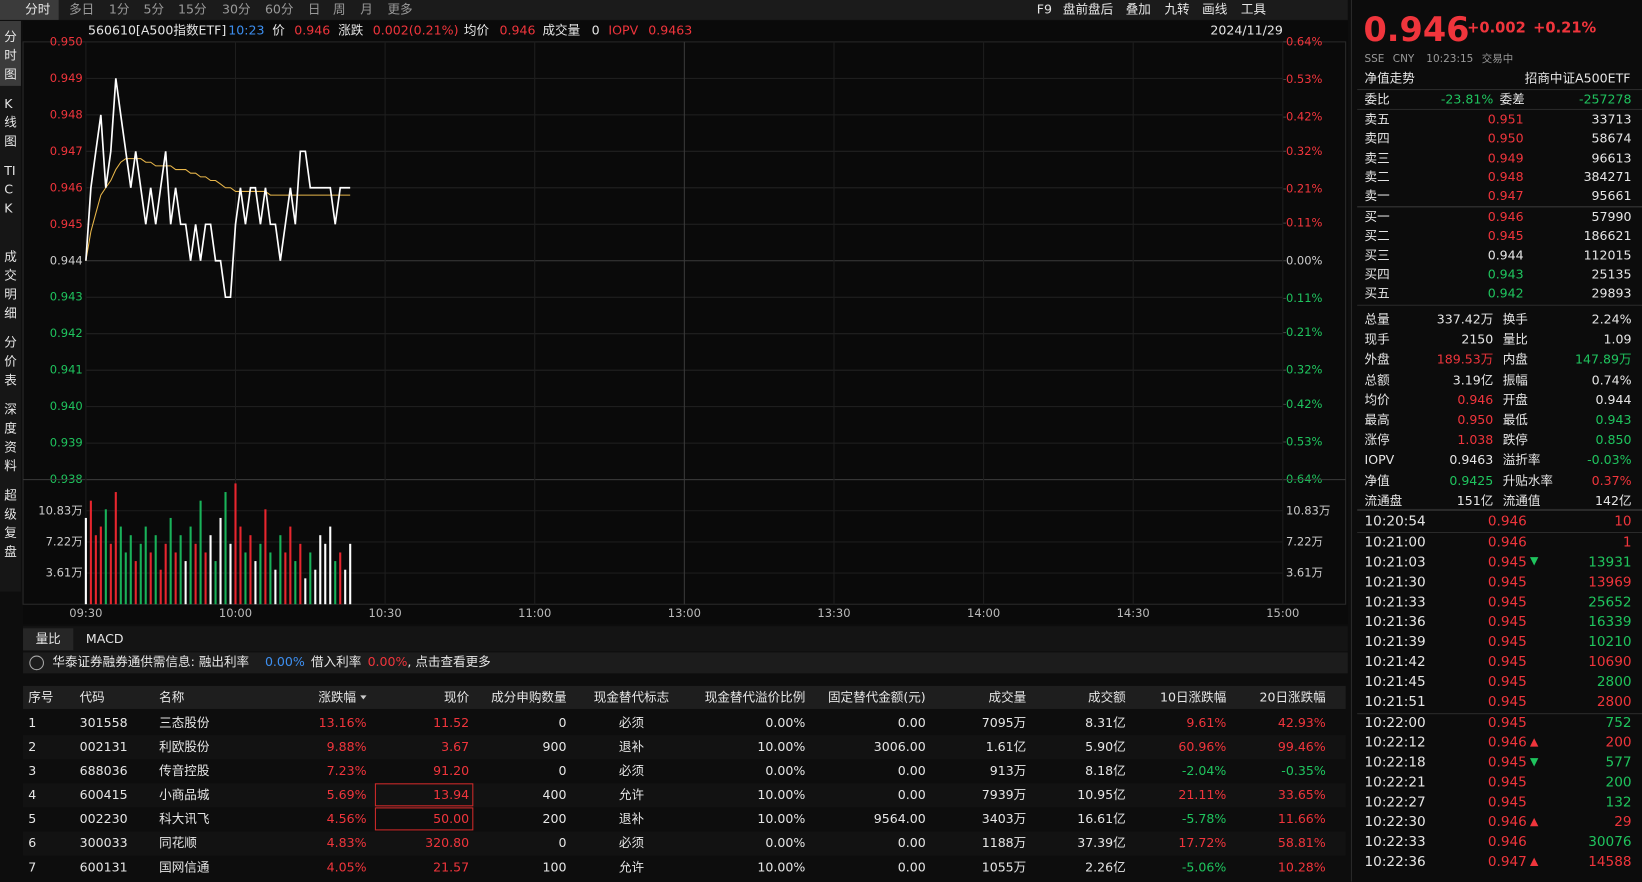  What do you see at coordinates (312, 30) in the screenshot?
I see `header-field: 0.946` at bounding box center [312, 30].